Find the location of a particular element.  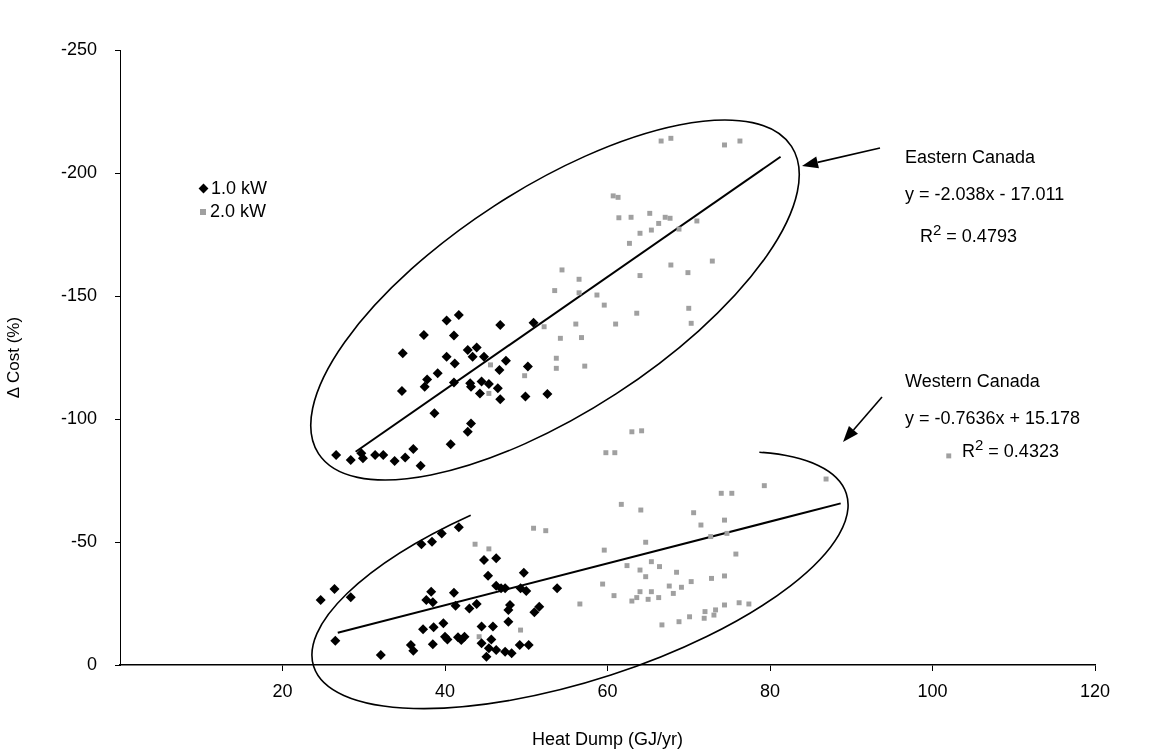

annotation: Western Canada is located at coordinates (972, 381).